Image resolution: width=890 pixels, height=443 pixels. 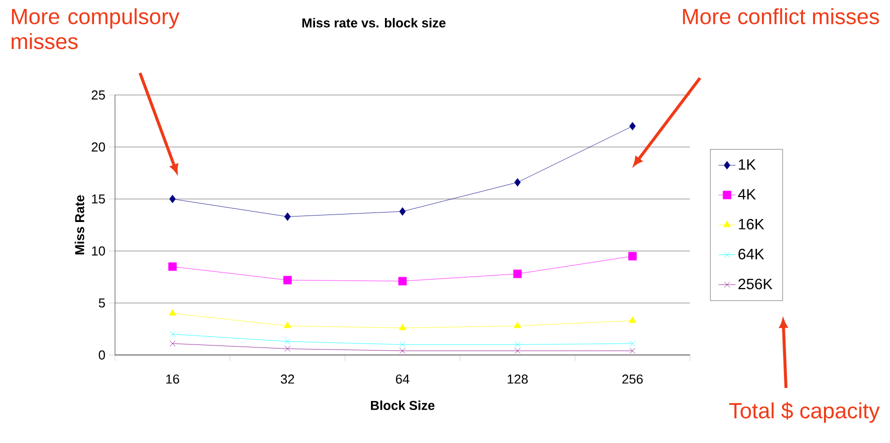 I want to click on x-tick-label: 32, so click(x=287, y=379).